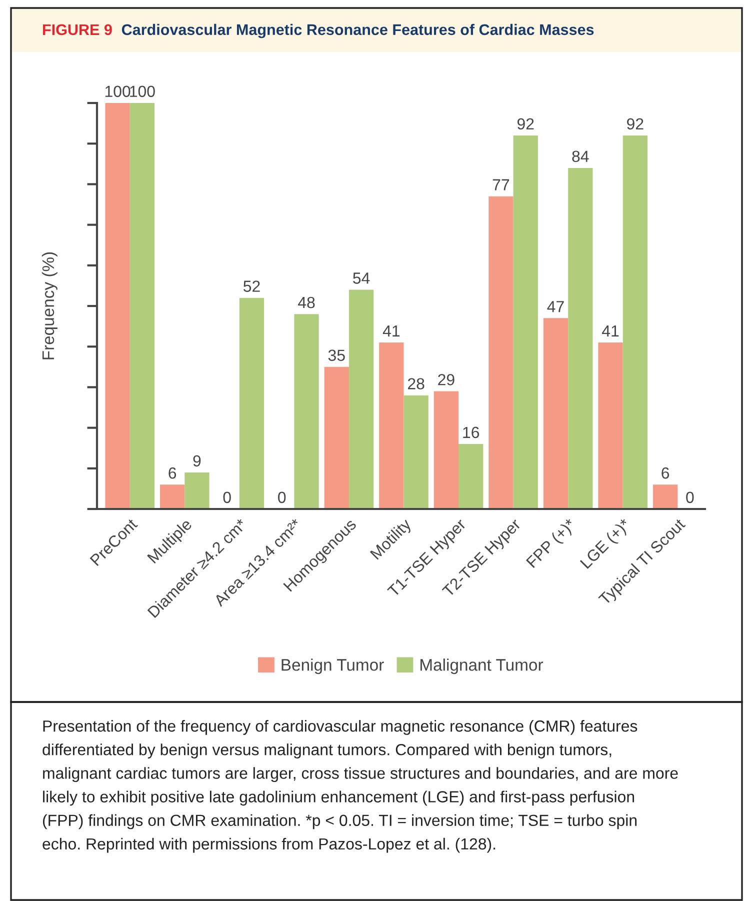 This screenshot has height=901, width=756. I want to click on legend-label: Malignant Tumor, so click(482, 666).